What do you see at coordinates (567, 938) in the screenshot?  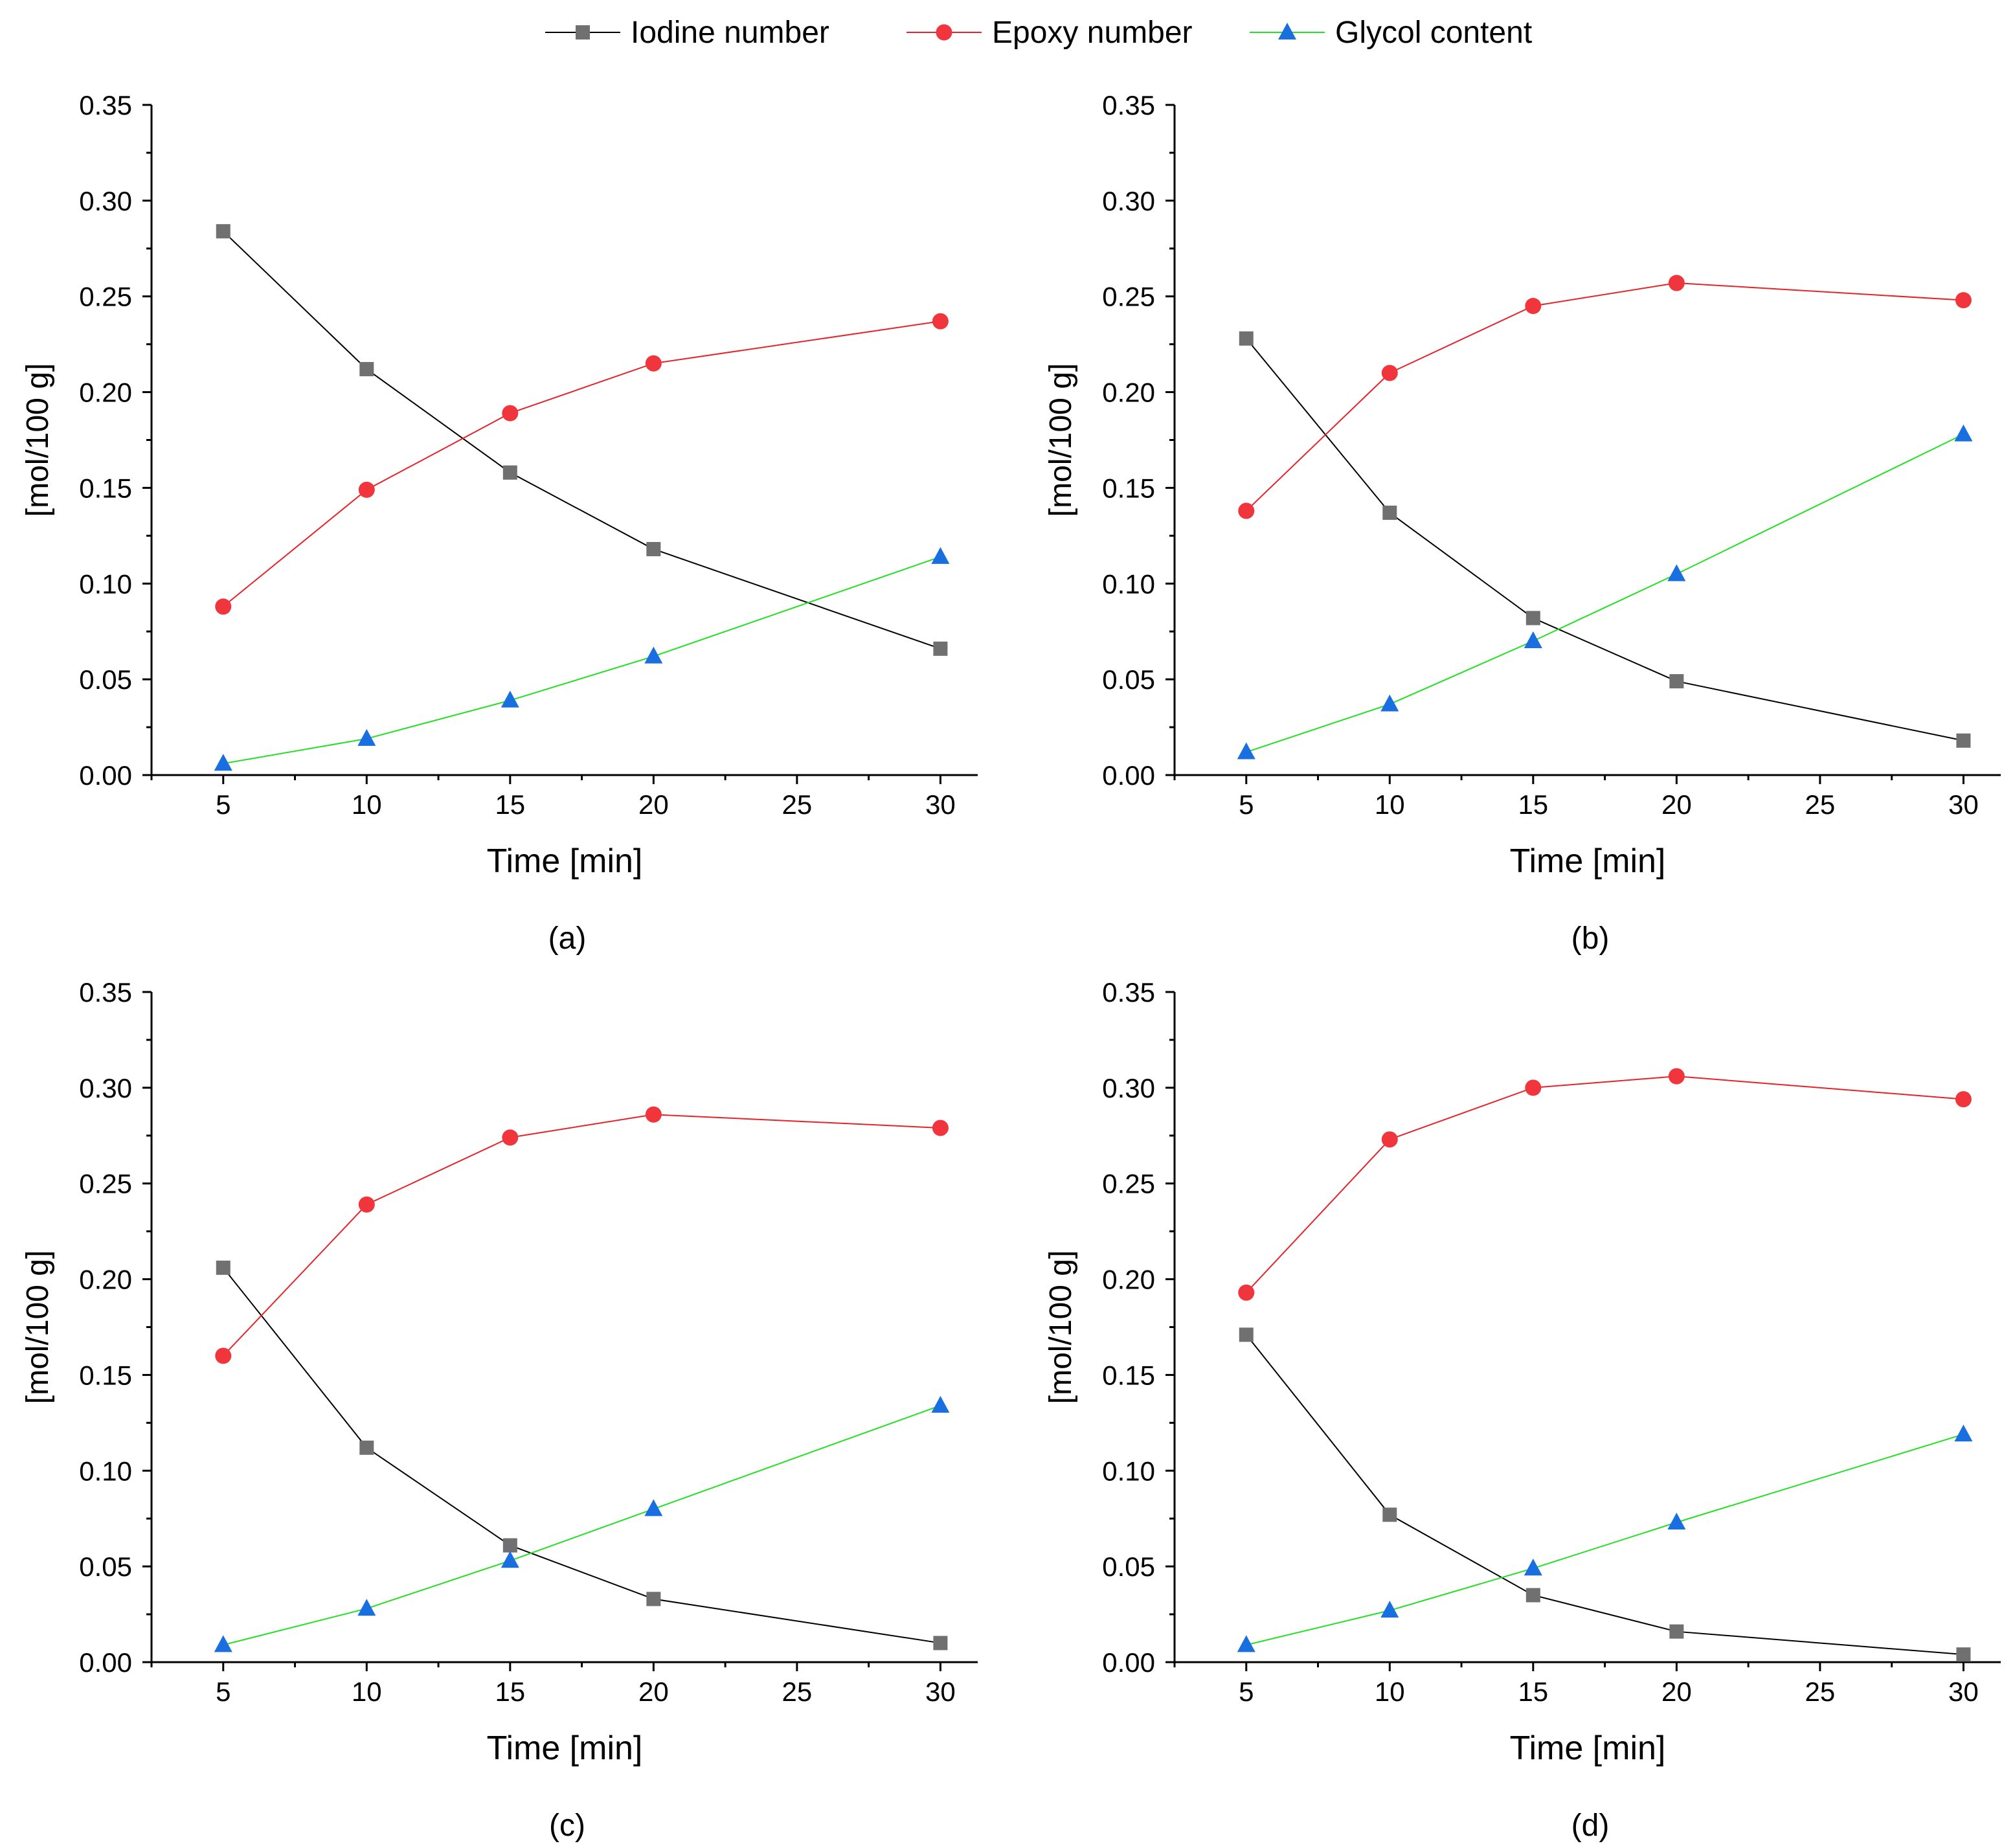 I see `panel-caption: (a)` at bounding box center [567, 938].